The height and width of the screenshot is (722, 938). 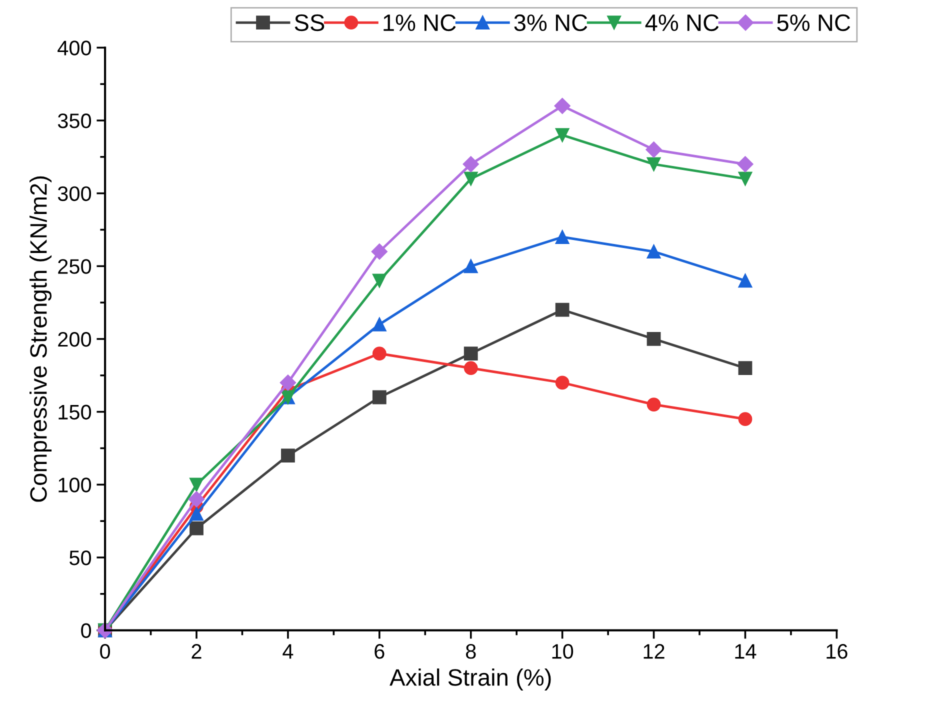 What do you see at coordinates (309, 23) in the screenshot?
I see `legend-label: SS` at bounding box center [309, 23].